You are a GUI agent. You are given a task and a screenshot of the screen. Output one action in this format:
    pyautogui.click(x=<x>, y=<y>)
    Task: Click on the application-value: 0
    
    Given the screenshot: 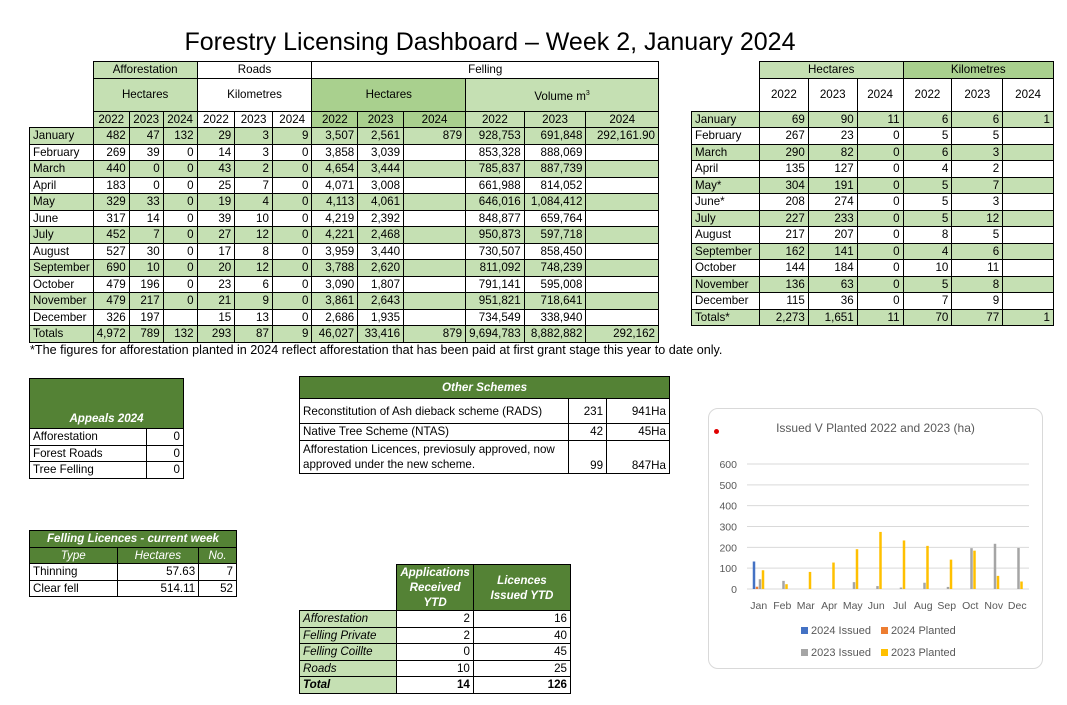 What is the action you would take?
    pyautogui.click(x=435, y=652)
    